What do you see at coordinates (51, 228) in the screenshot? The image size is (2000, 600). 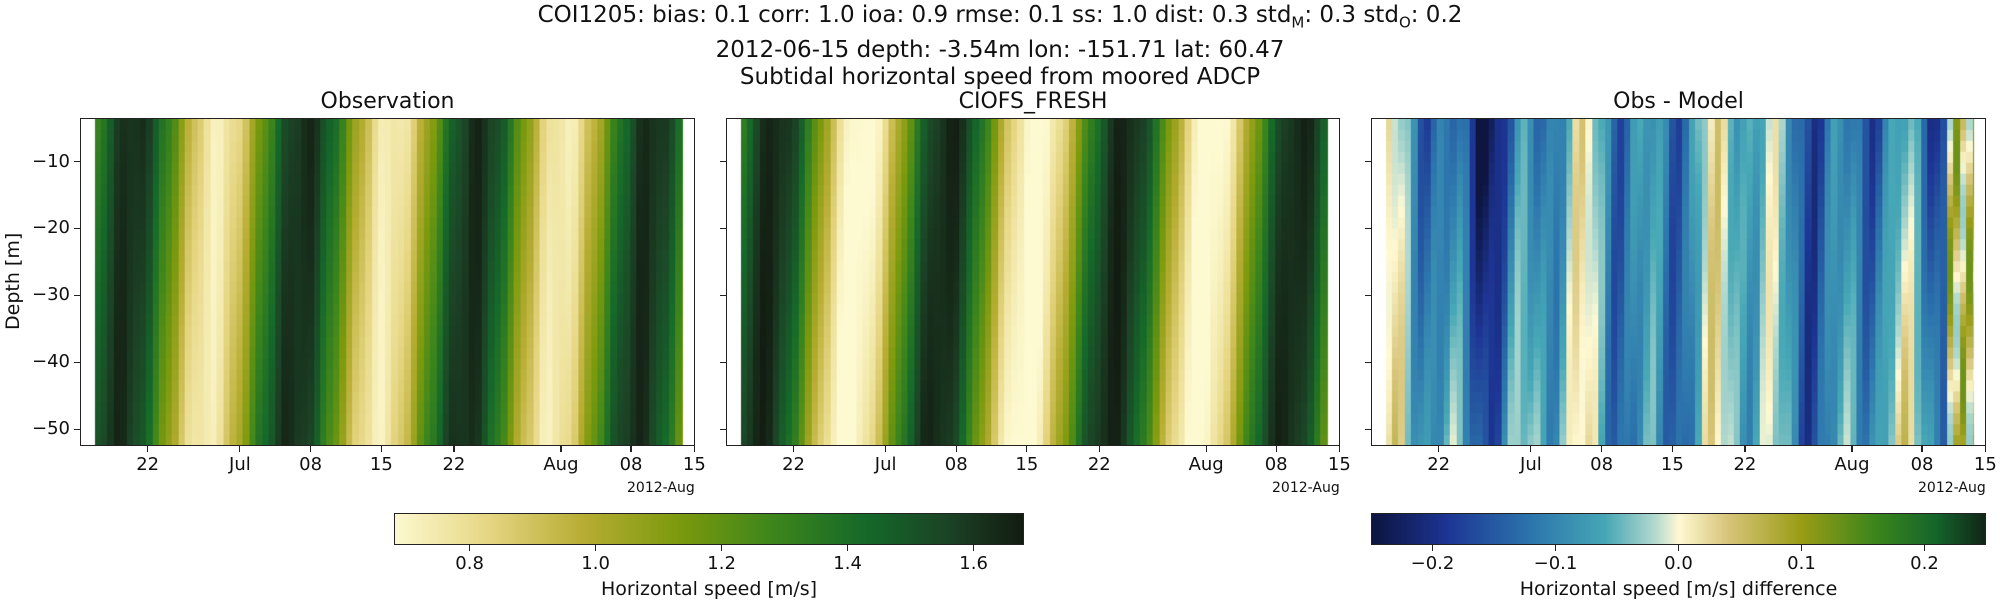 I see `y-tick-label: −20` at bounding box center [51, 228].